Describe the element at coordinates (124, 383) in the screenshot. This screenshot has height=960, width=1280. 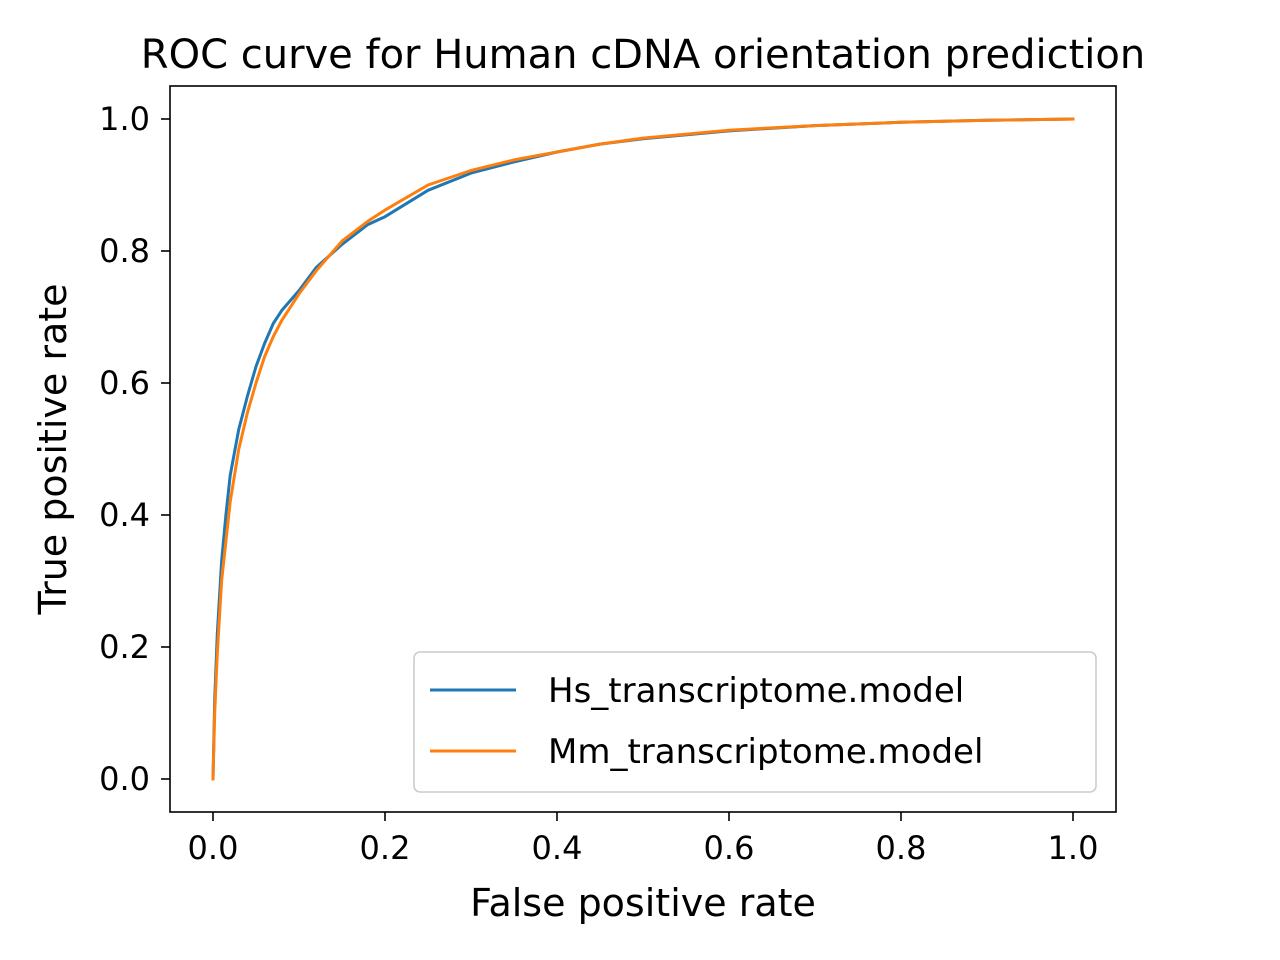
I see `y-tick-label: 0.6` at that location.